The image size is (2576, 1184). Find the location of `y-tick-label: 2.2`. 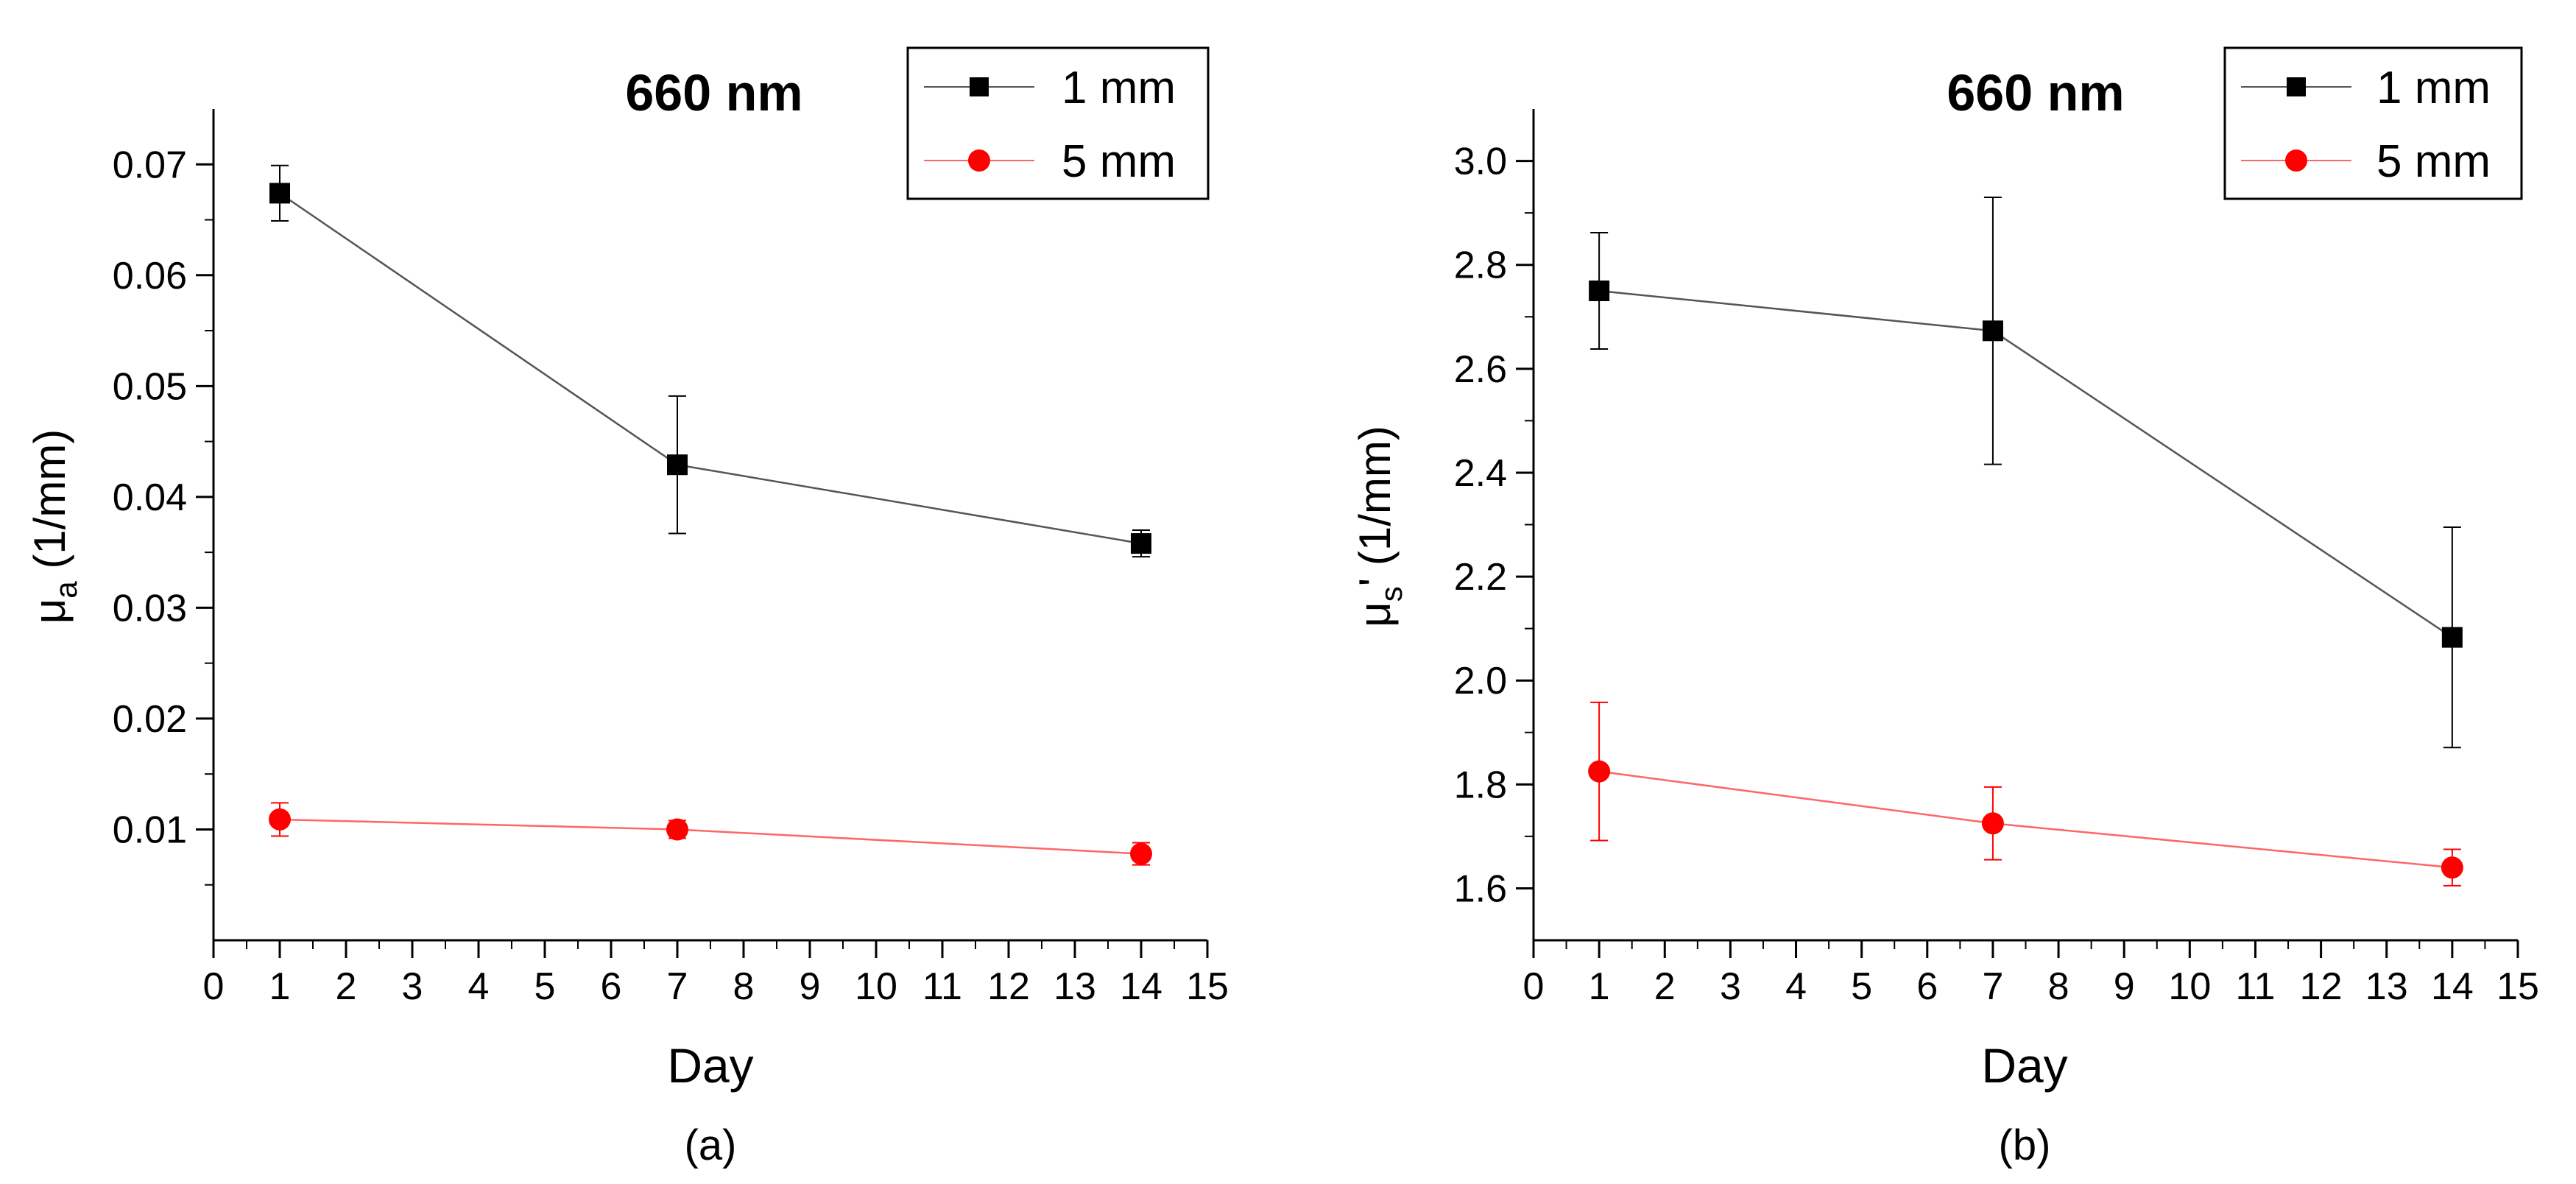

y-tick-label: 2.2 is located at coordinates (1480, 577).